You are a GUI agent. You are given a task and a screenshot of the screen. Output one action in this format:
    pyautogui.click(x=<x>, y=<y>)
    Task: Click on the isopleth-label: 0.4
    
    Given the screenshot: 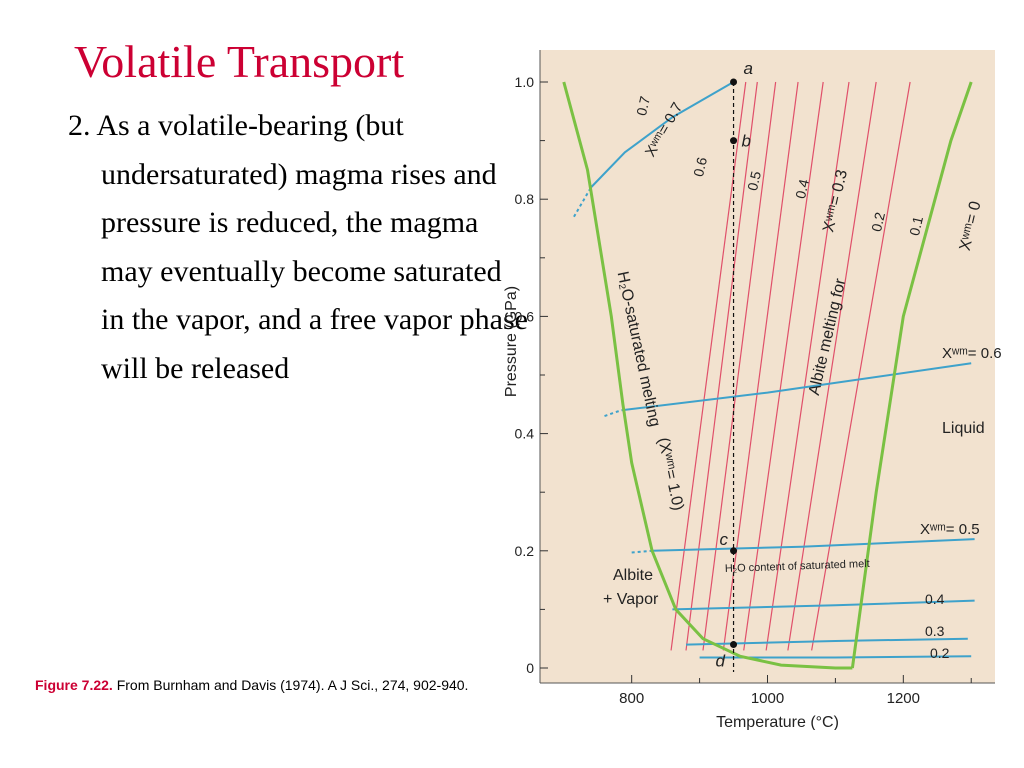 What is the action you would take?
    pyautogui.click(x=802, y=188)
    